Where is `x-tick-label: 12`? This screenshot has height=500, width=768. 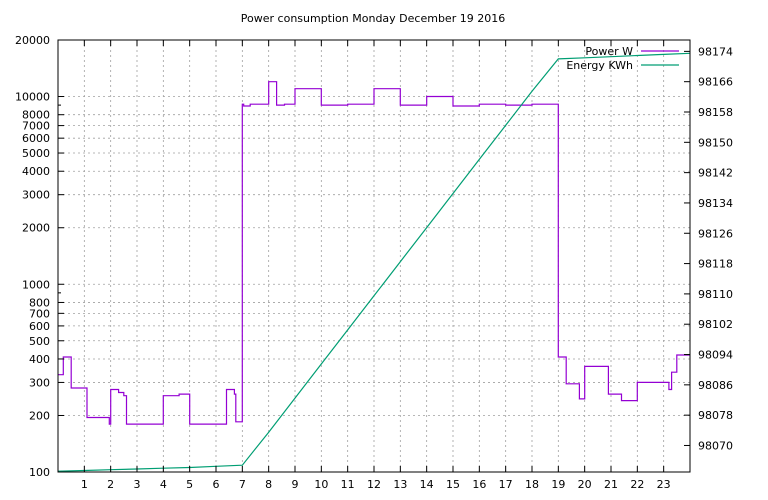 x-tick-label: 12 is located at coordinates (374, 484).